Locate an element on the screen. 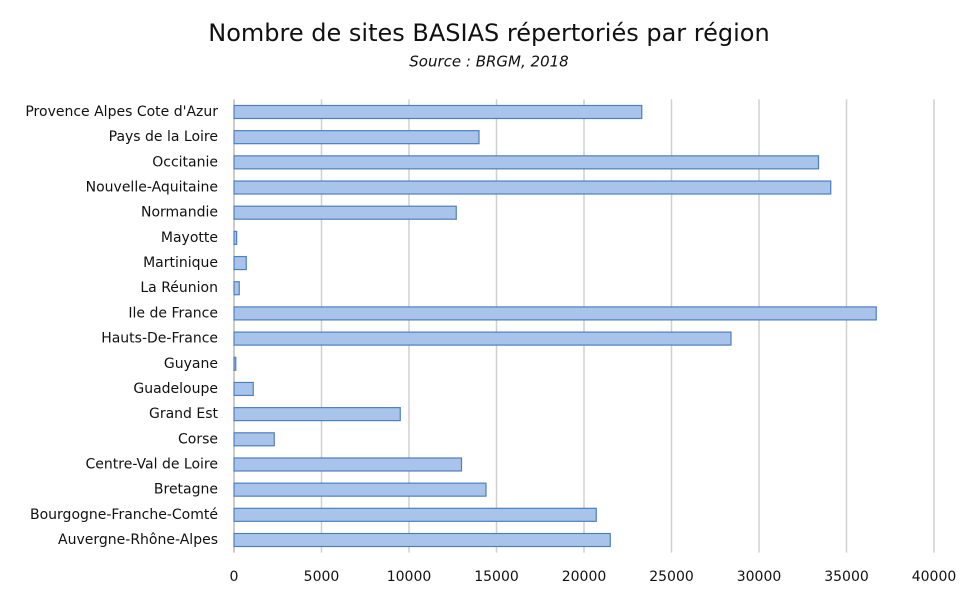 The height and width of the screenshot is (591, 960). y-tick-label: Corse is located at coordinates (198, 439).